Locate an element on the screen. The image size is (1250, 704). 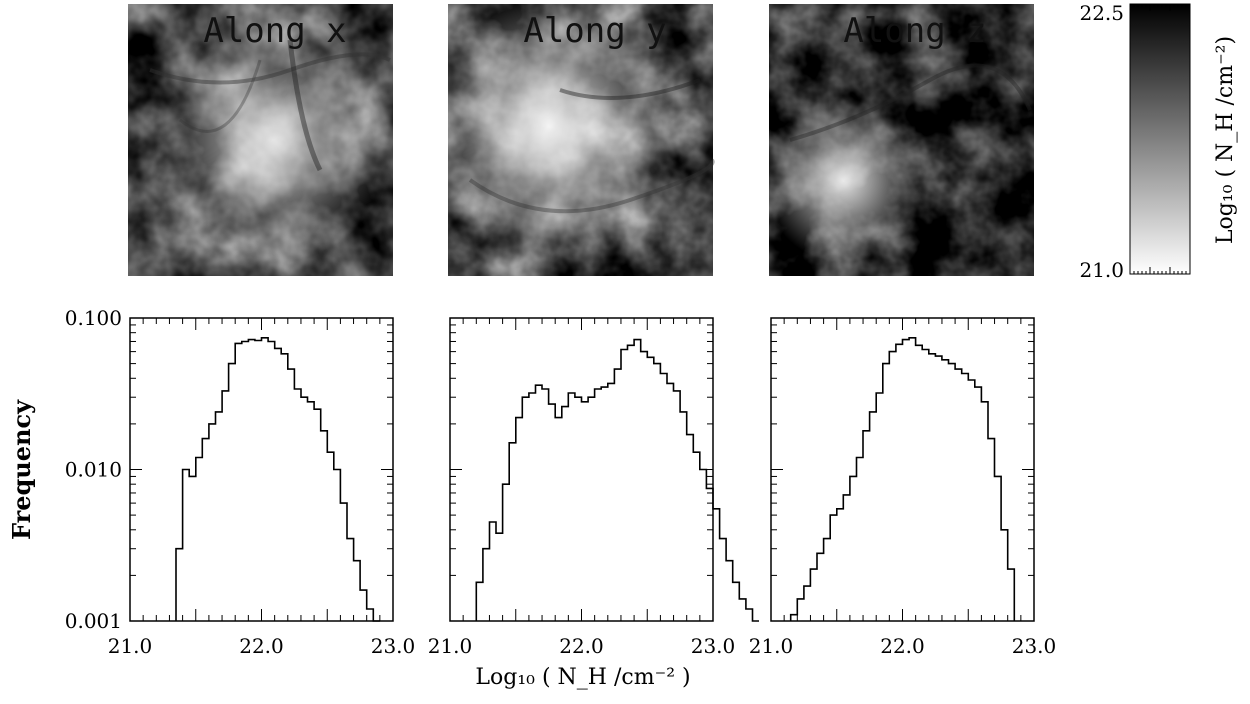
colorbar-ticks is located at coordinates (1160, 139).